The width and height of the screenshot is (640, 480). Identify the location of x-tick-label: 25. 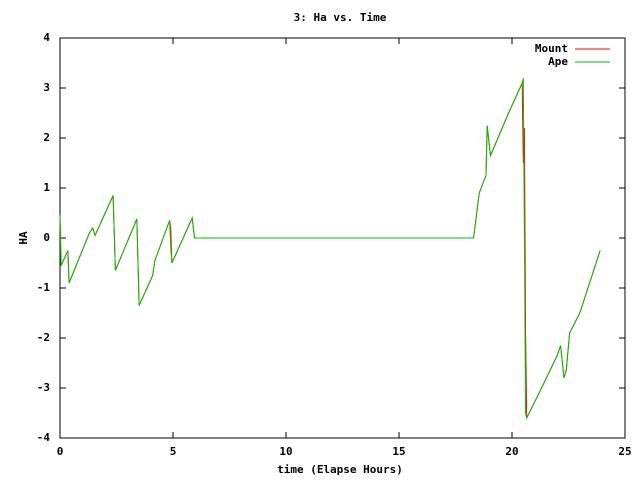
(624, 451).